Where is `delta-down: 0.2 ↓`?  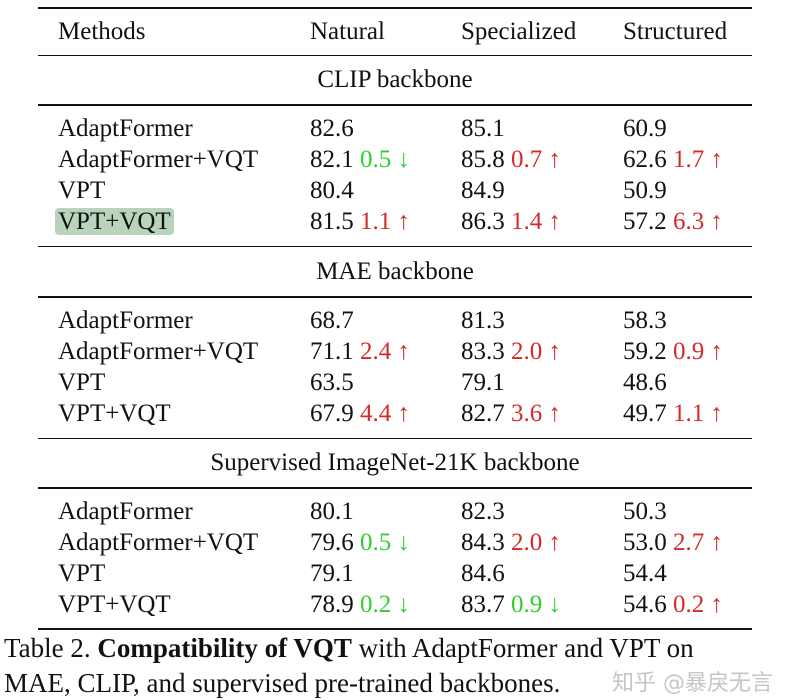 delta-down: 0.2 ↓ is located at coordinates (385, 604).